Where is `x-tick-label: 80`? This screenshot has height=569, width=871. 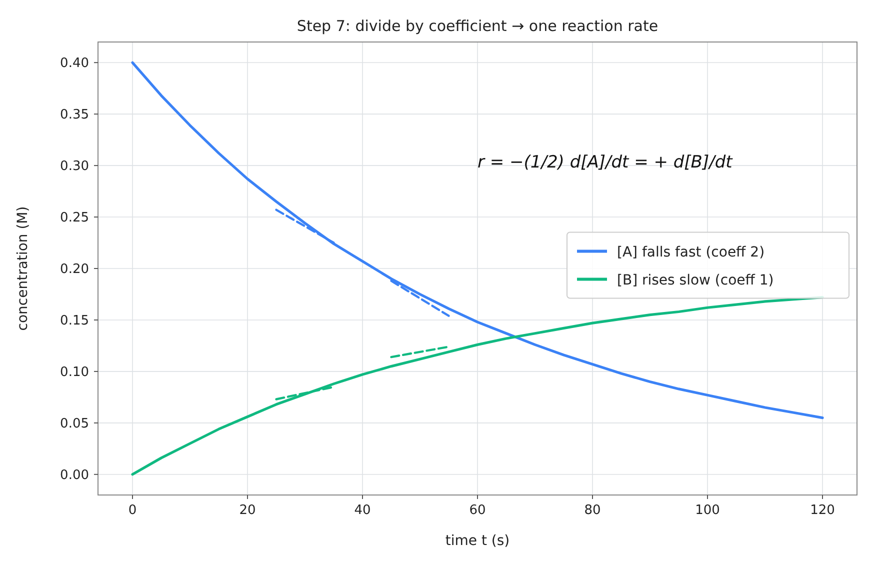 x-tick-label: 80 is located at coordinates (592, 510).